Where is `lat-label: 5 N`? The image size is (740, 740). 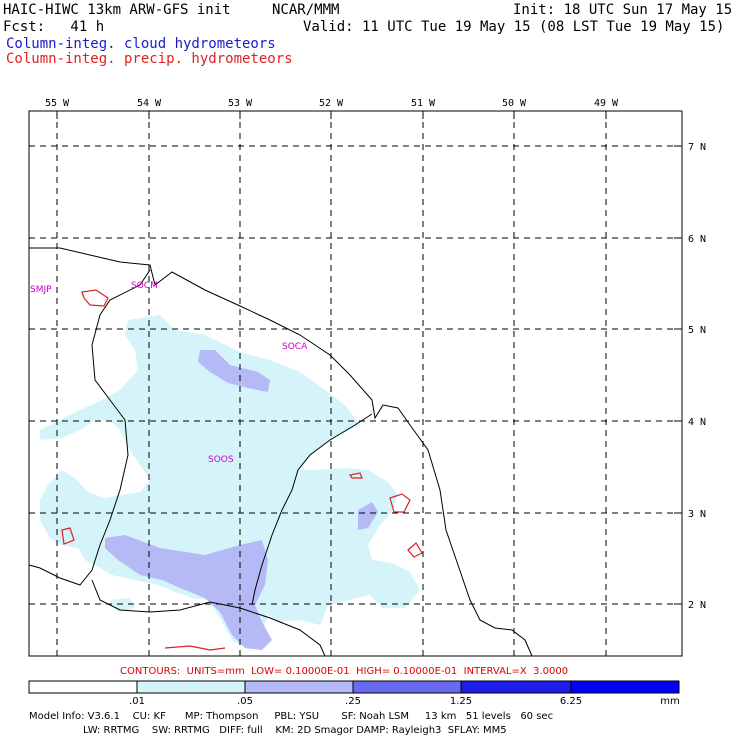 lat-label: 5 N is located at coordinates (697, 330).